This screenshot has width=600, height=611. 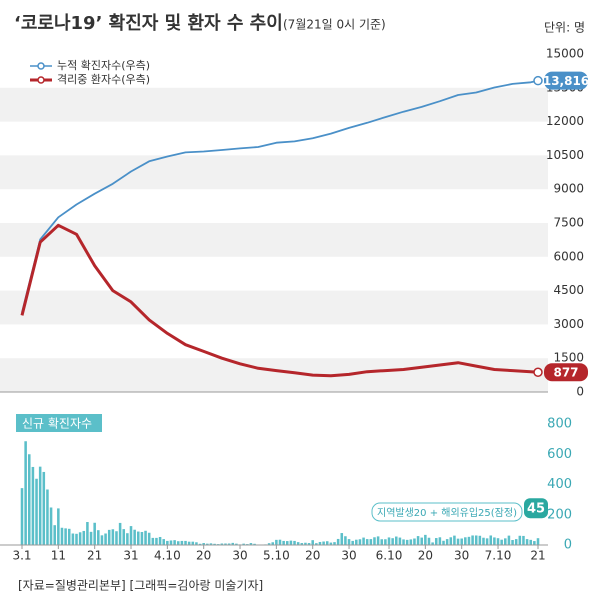 I want to click on x-tick-label: 5.10, so click(x=276, y=556).